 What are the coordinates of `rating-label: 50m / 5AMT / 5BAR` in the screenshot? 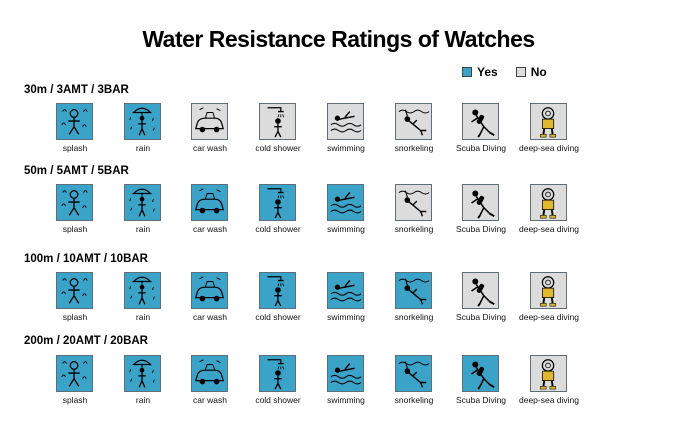 It's located at (76, 171).